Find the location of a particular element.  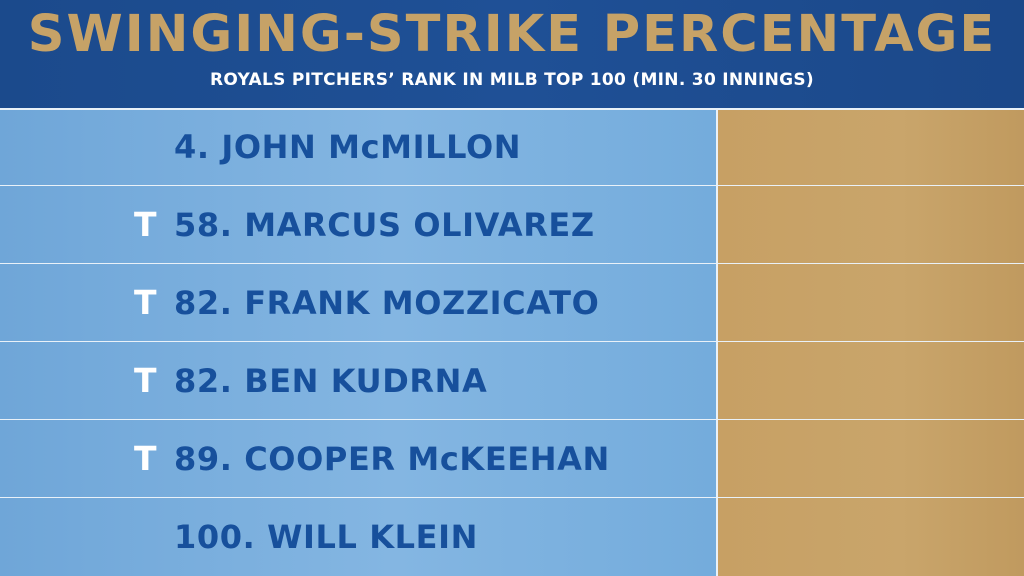

table-row: 100. WILL KLEIN 16.2% is located at coordinates (512, 537).